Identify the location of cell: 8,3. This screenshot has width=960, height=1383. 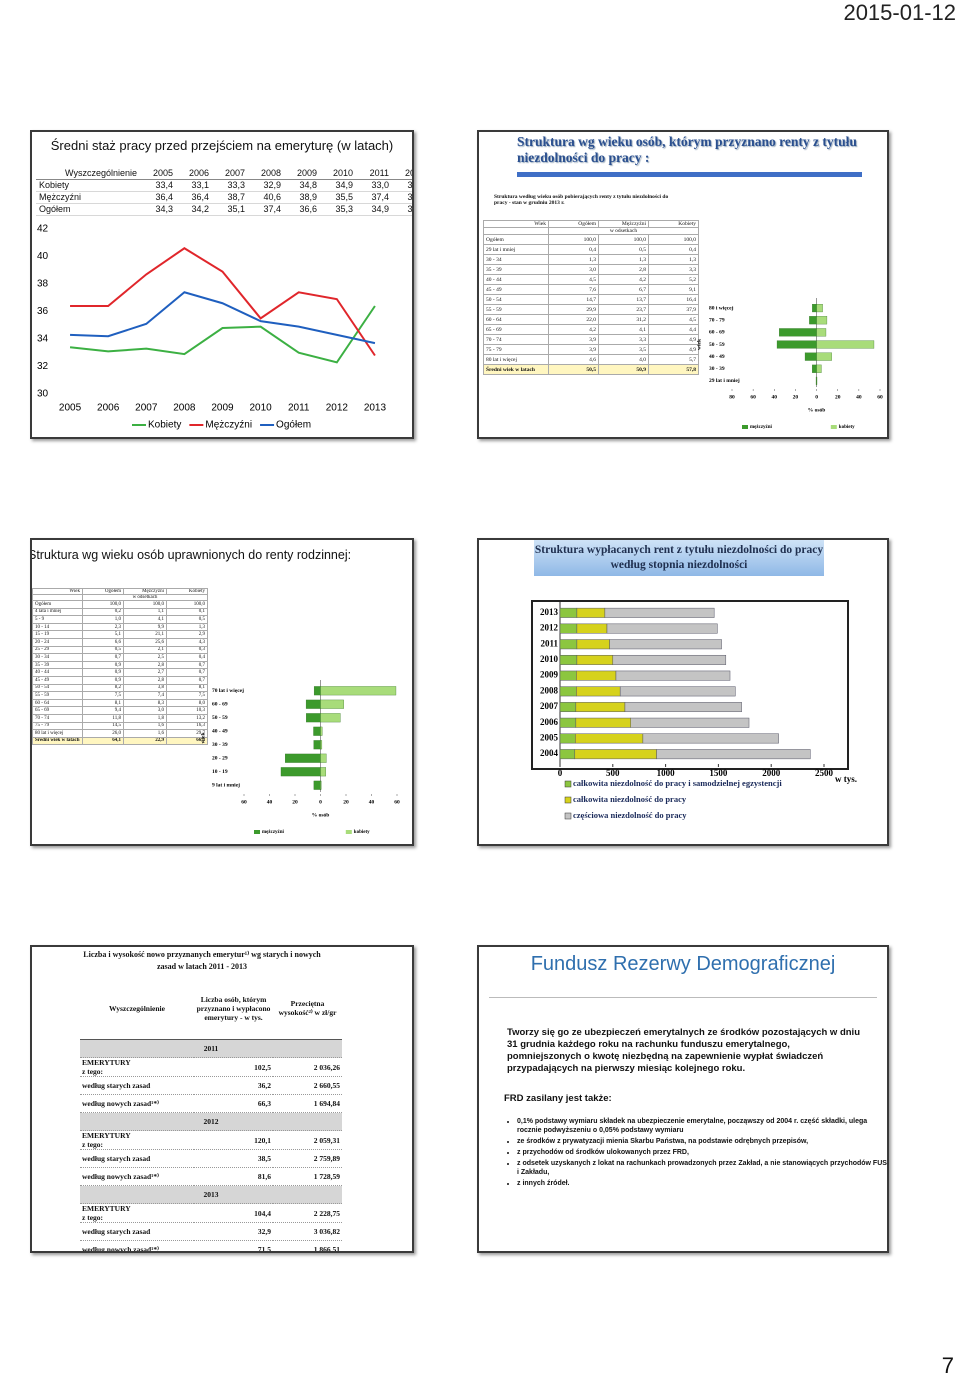
(145, 703).